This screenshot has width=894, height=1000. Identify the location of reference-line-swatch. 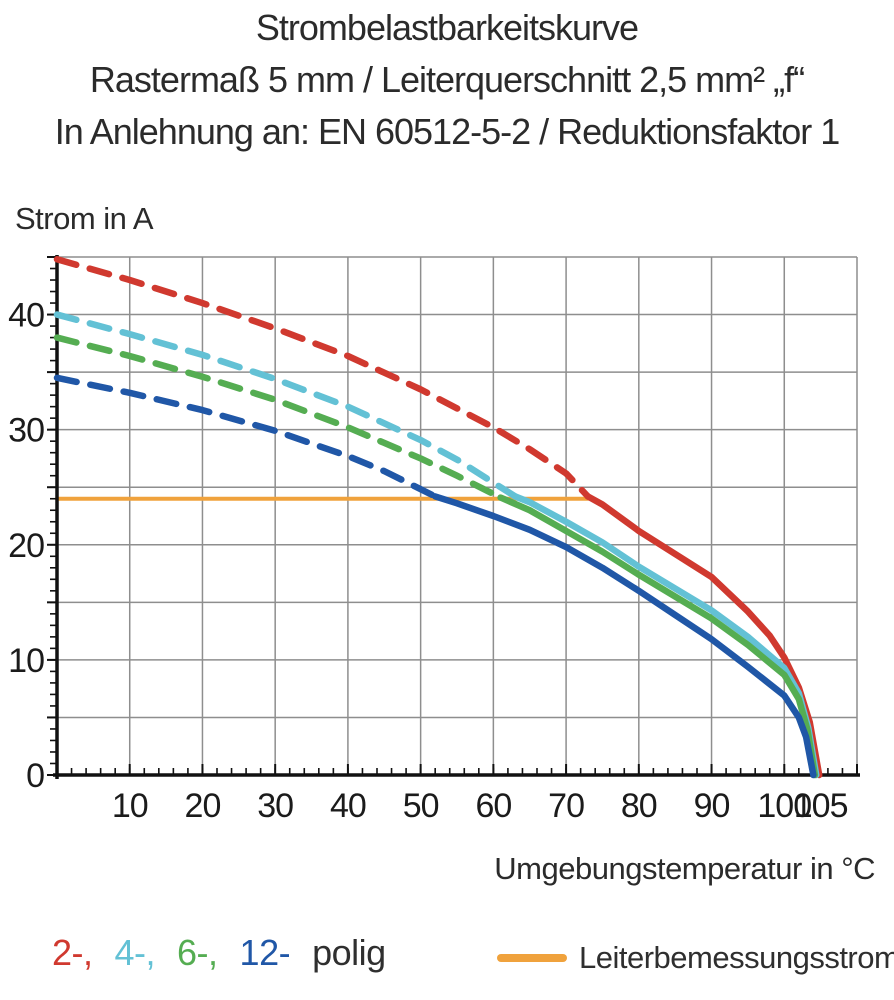
(532, 958).